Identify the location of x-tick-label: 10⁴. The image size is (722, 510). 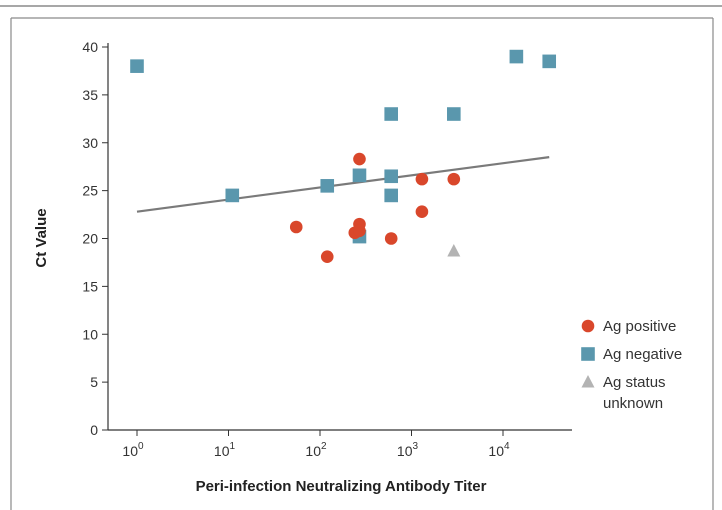
(499, 450).